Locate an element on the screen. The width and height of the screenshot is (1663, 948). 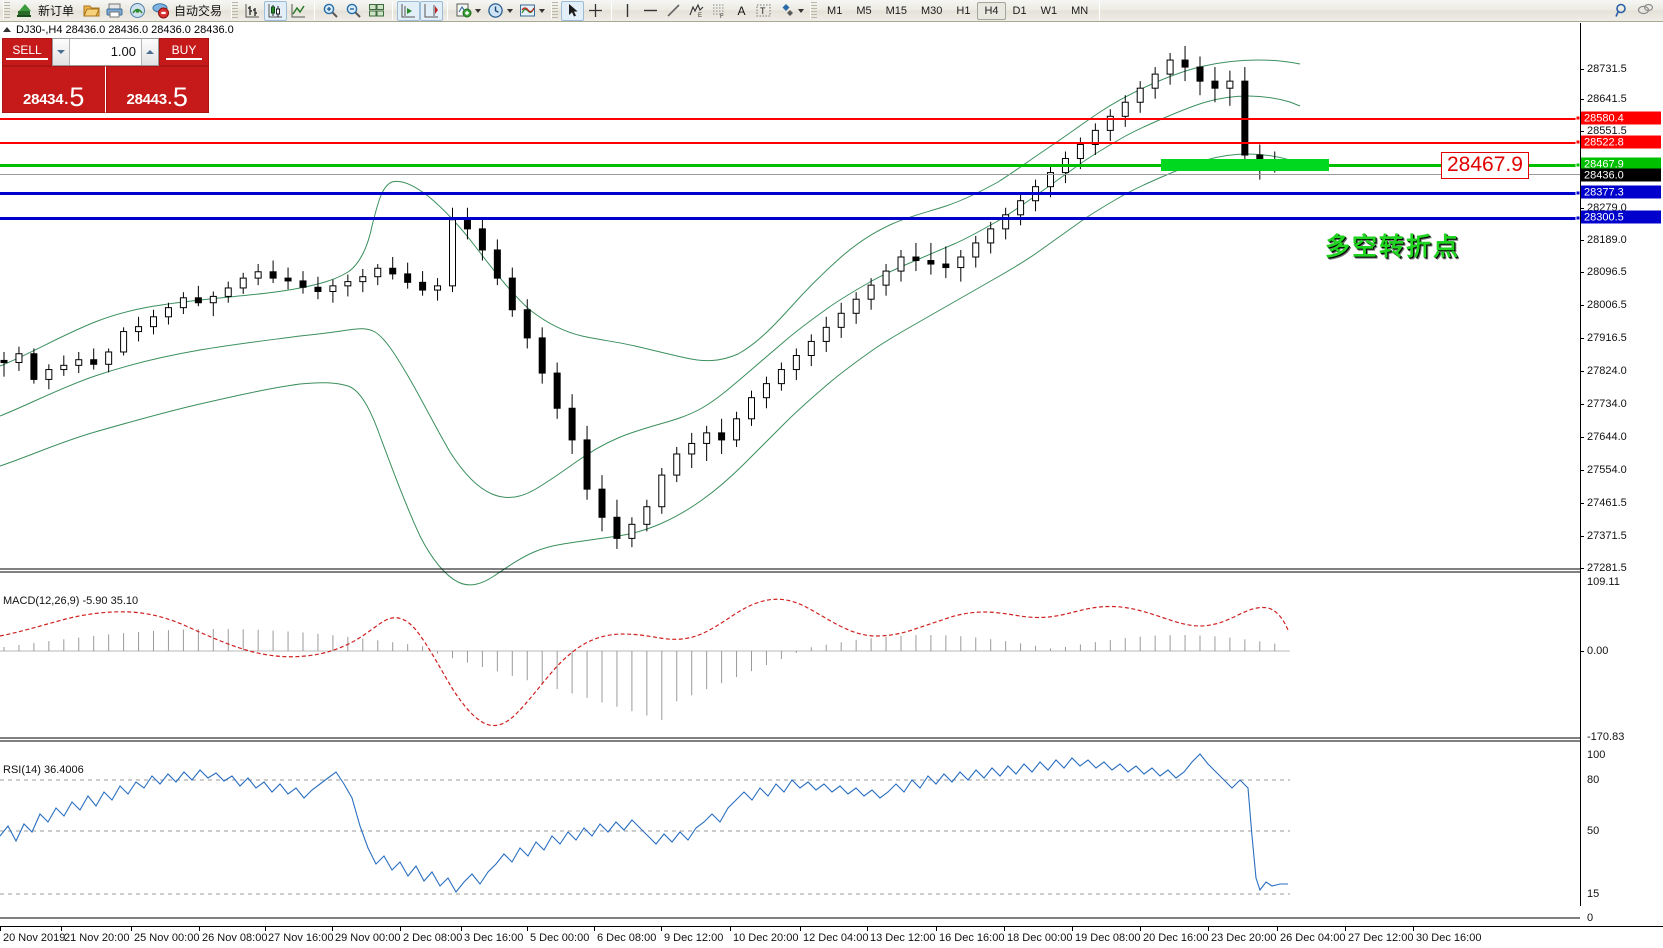
vertical-line-icon is located at coordinates (627, 10).